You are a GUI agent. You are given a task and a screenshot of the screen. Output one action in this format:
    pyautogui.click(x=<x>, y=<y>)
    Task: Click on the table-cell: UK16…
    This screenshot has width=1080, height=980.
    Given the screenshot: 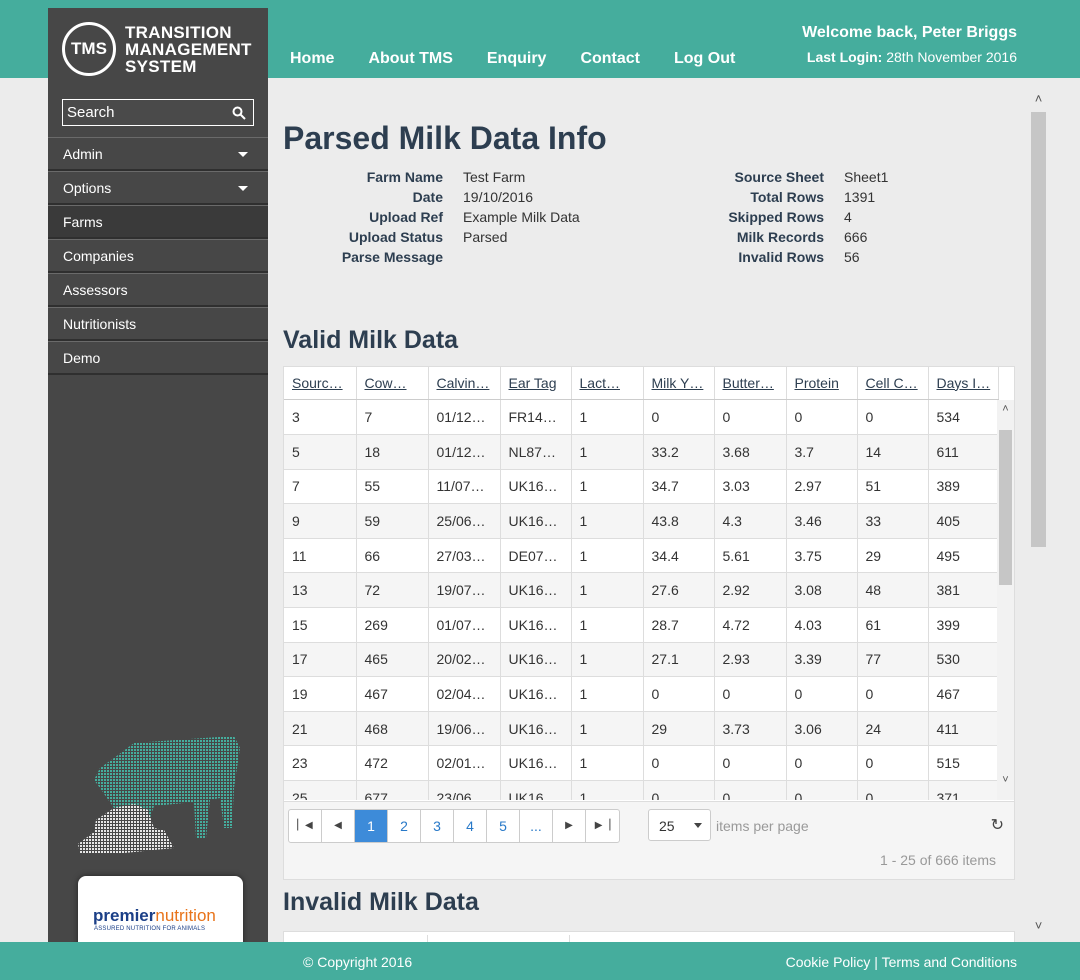 What is the action you would take?
    pyautogui.click(x=536, y=660)
    